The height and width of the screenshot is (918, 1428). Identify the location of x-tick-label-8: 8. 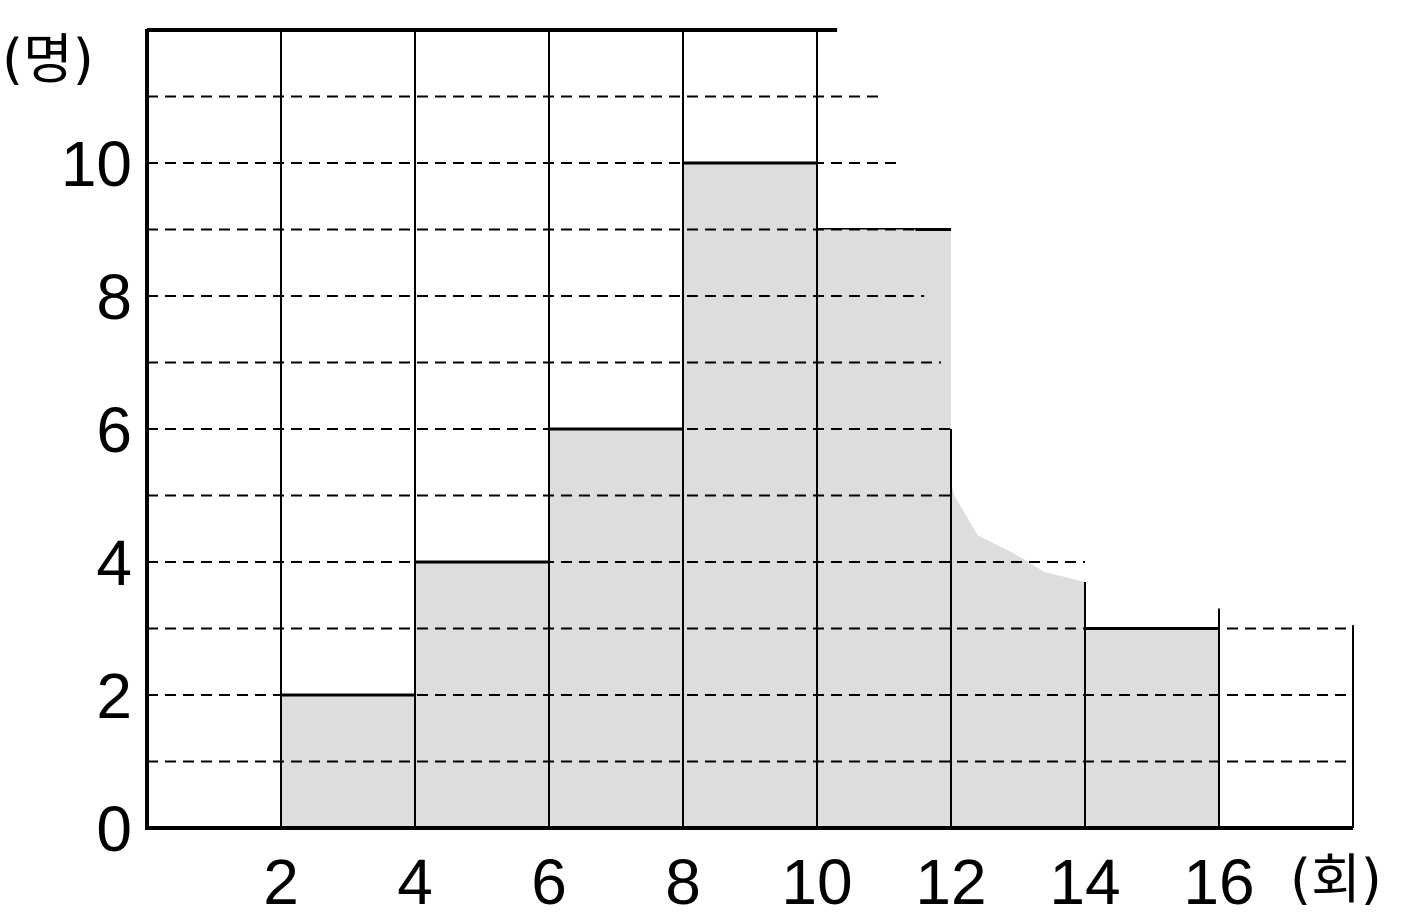
(683, 882).